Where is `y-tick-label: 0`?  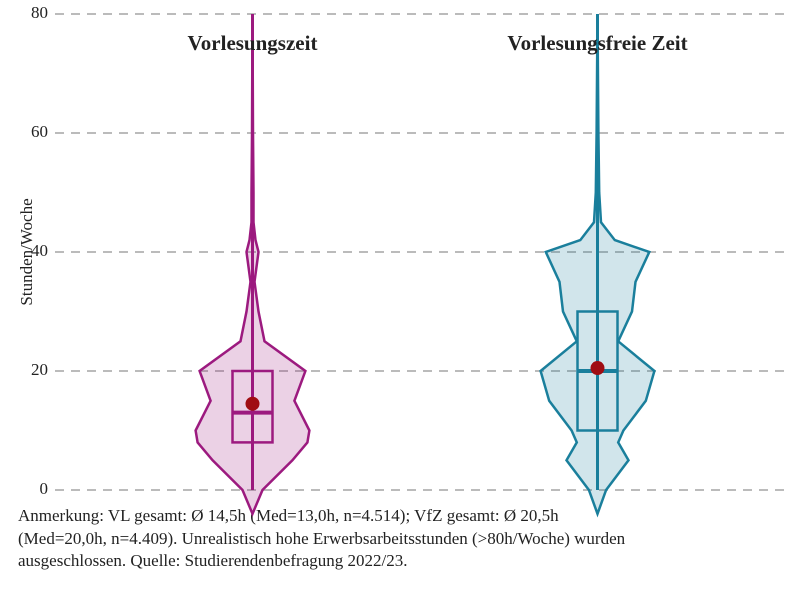 y-tick-label: 0 is located at coordinates (44, 488).